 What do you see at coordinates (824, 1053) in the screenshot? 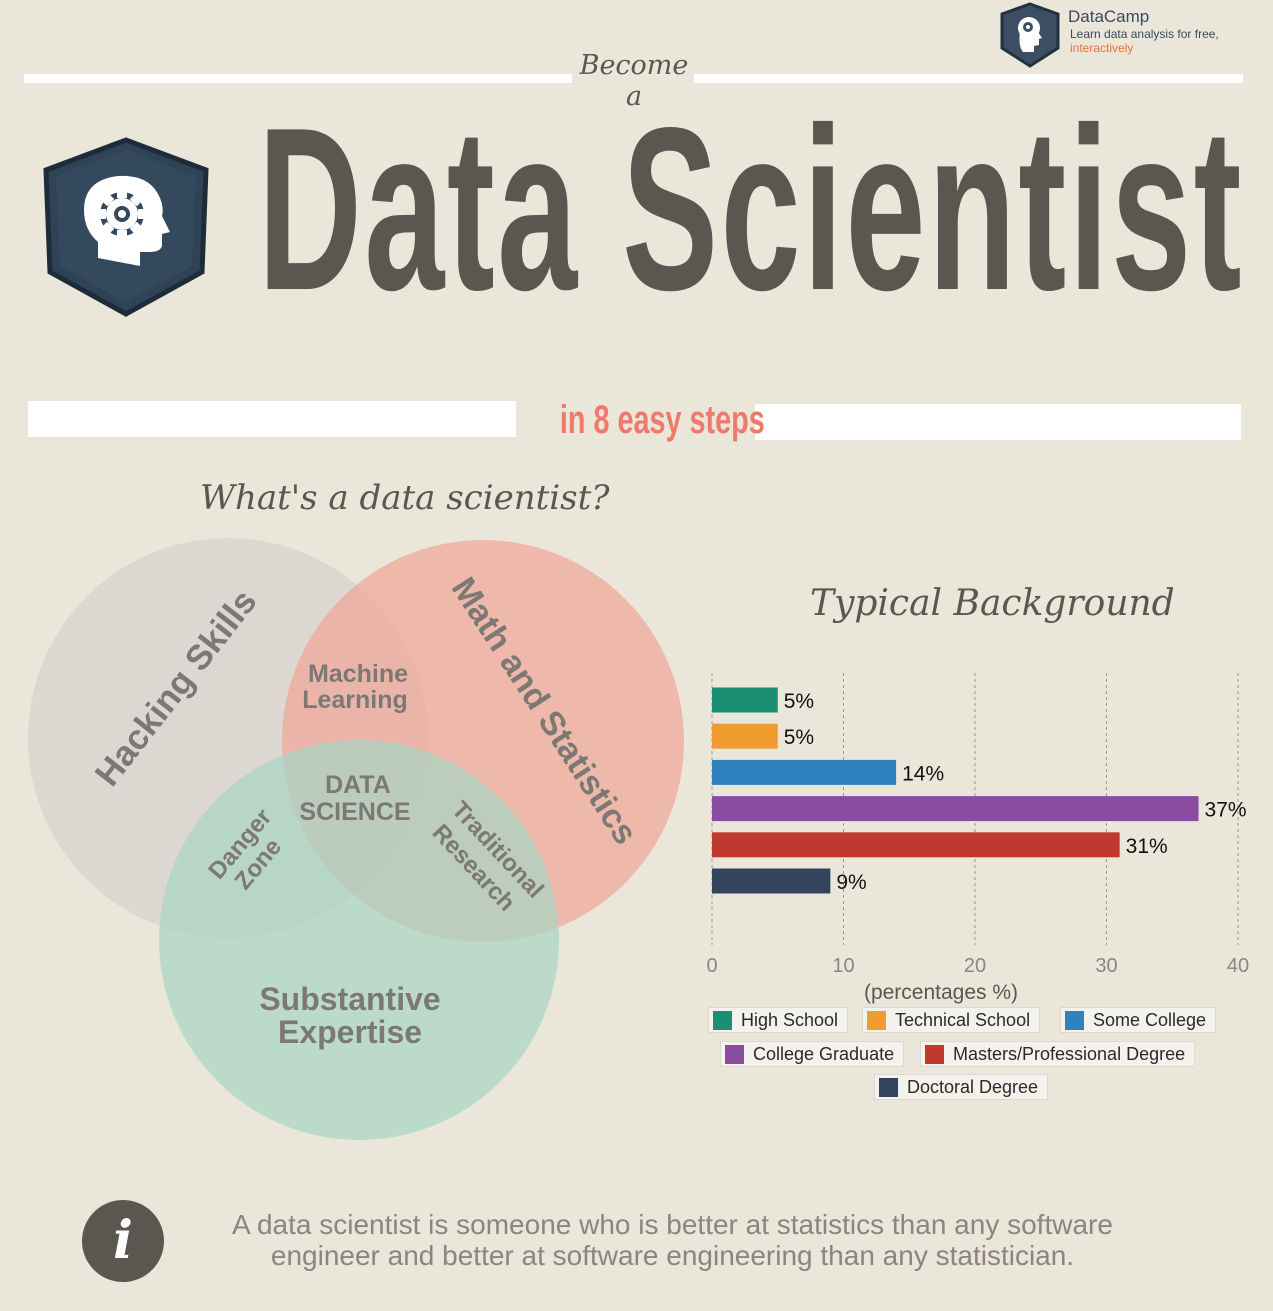
I see `legend-label: College Graduate` at bounding box center [824, 1053].